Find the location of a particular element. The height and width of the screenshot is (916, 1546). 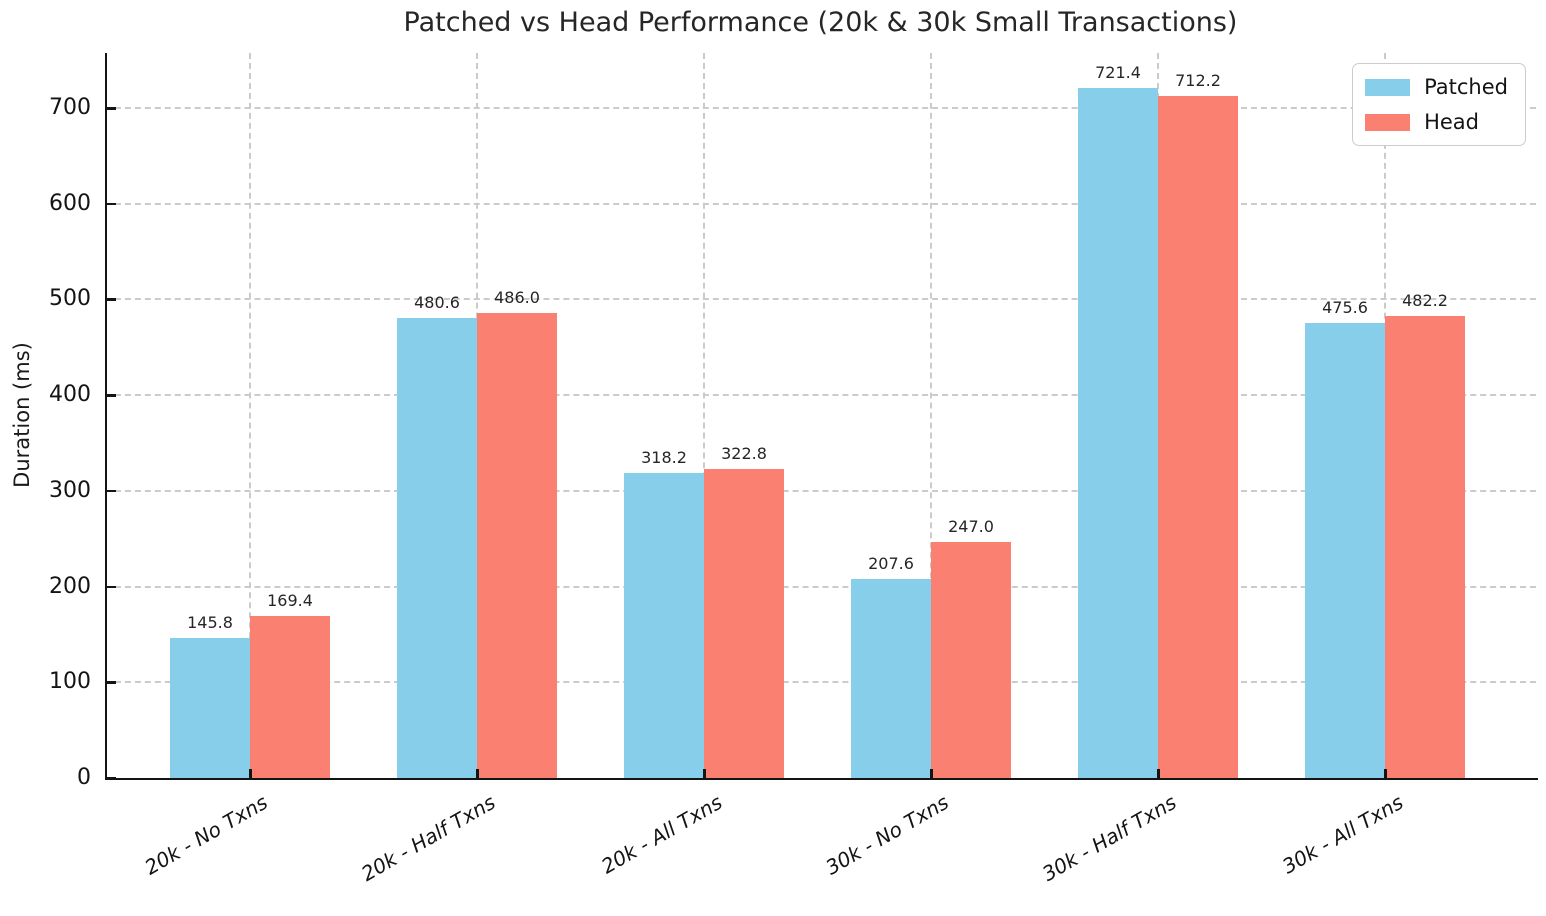

x-tick-label: 20k - Half Txns is located at coordinates (427, 838).